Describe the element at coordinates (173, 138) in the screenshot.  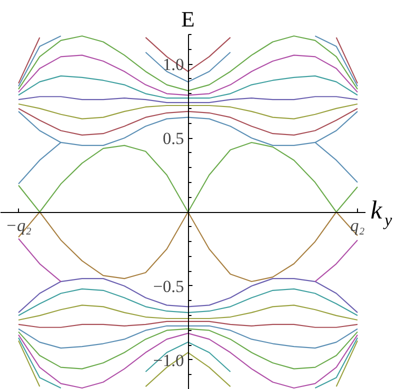
I see `y-tick-label: 0.5` at that location.